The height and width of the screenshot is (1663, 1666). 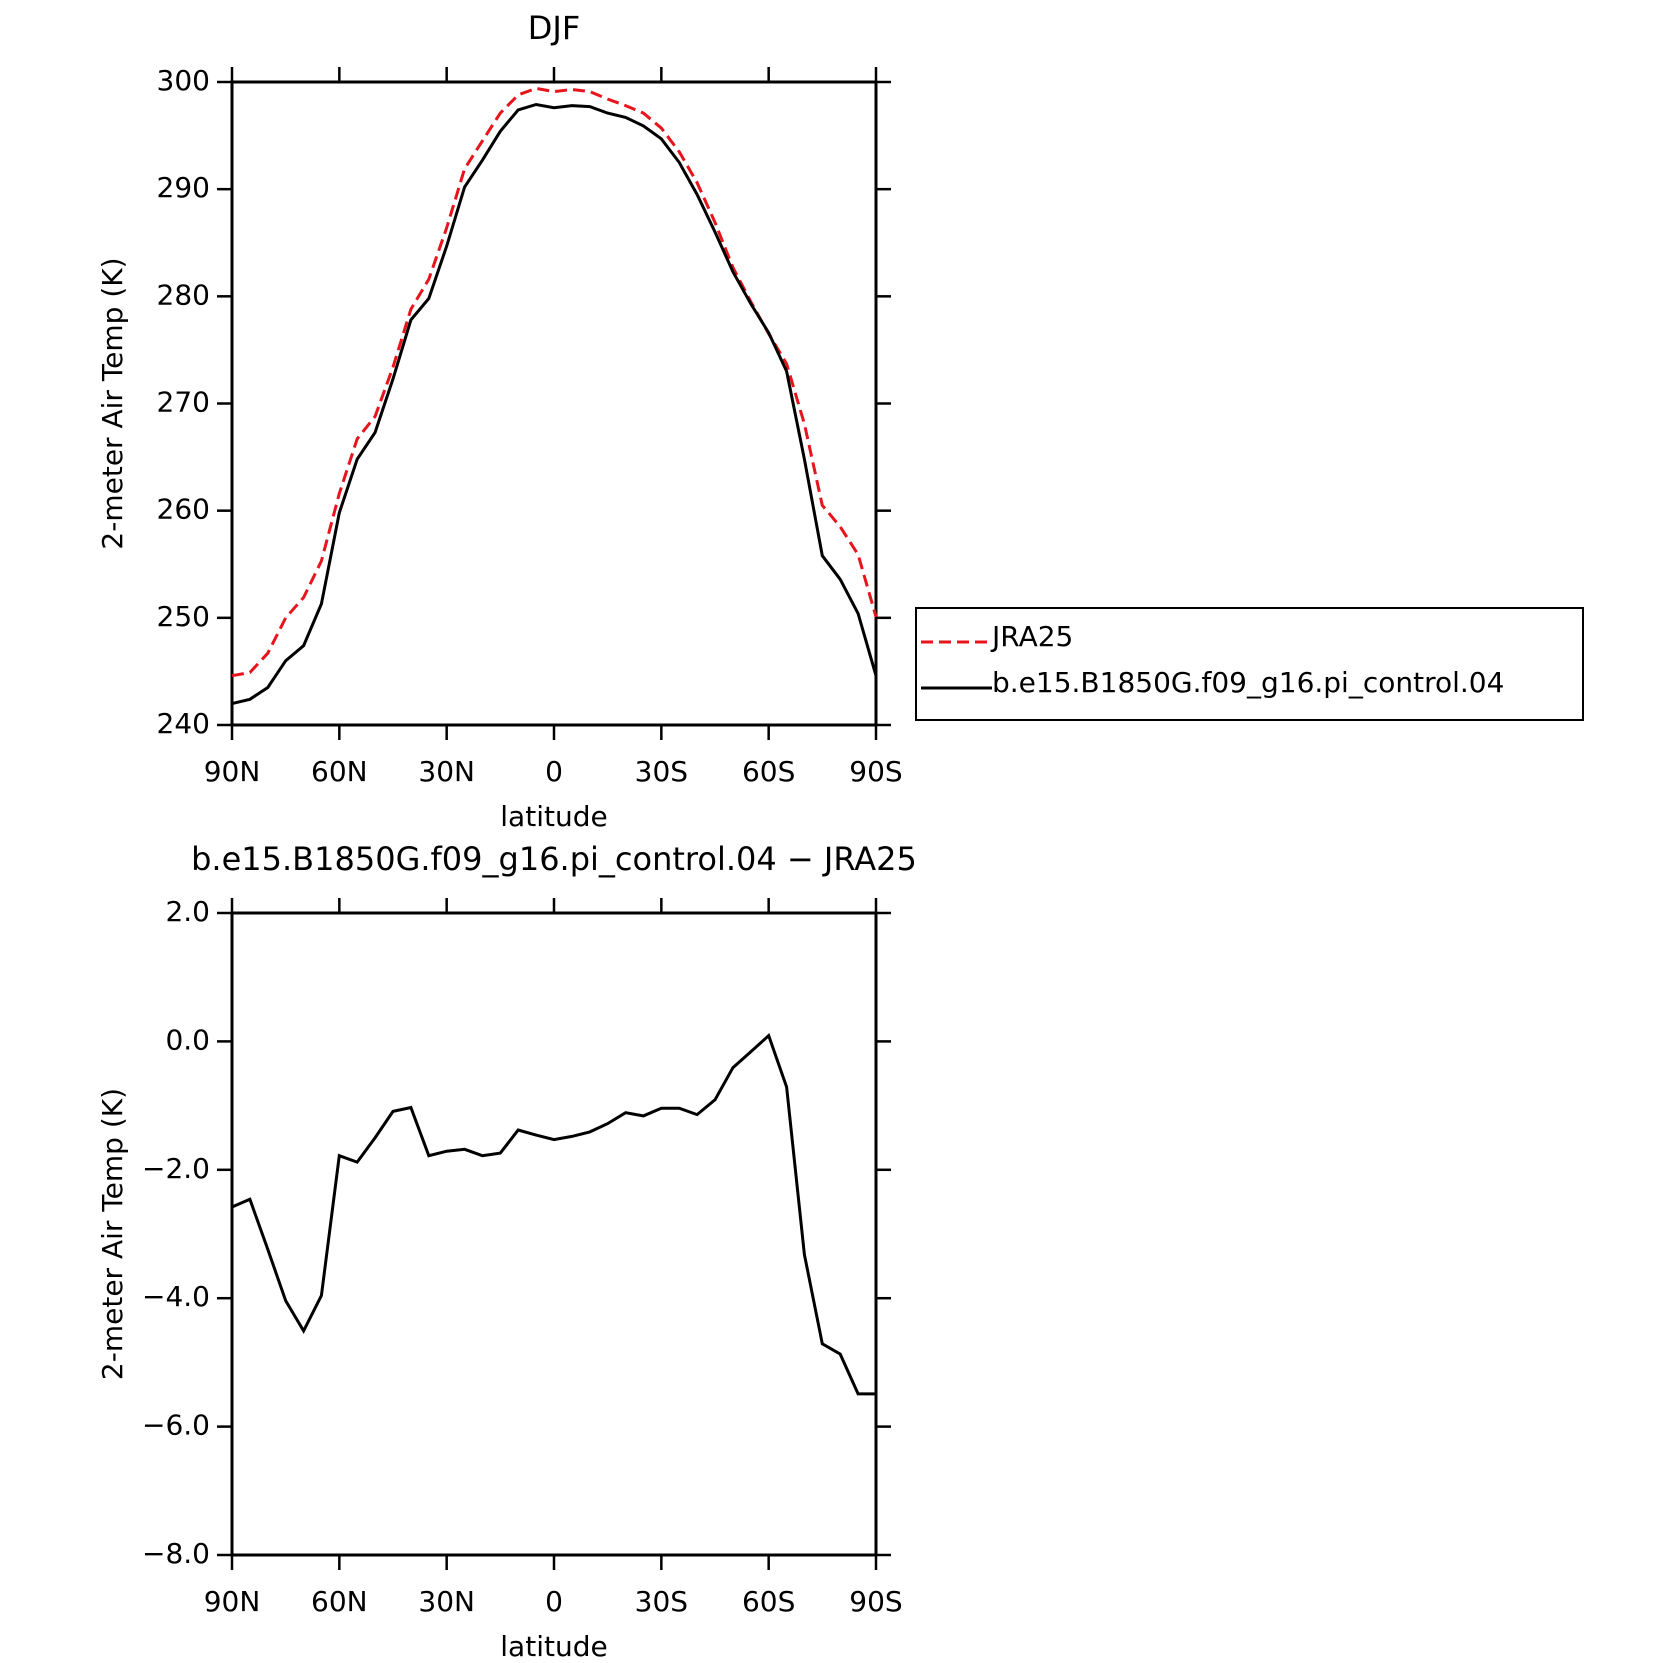 I want to click on y-tick-label: 280, so click(x=183, y=294).